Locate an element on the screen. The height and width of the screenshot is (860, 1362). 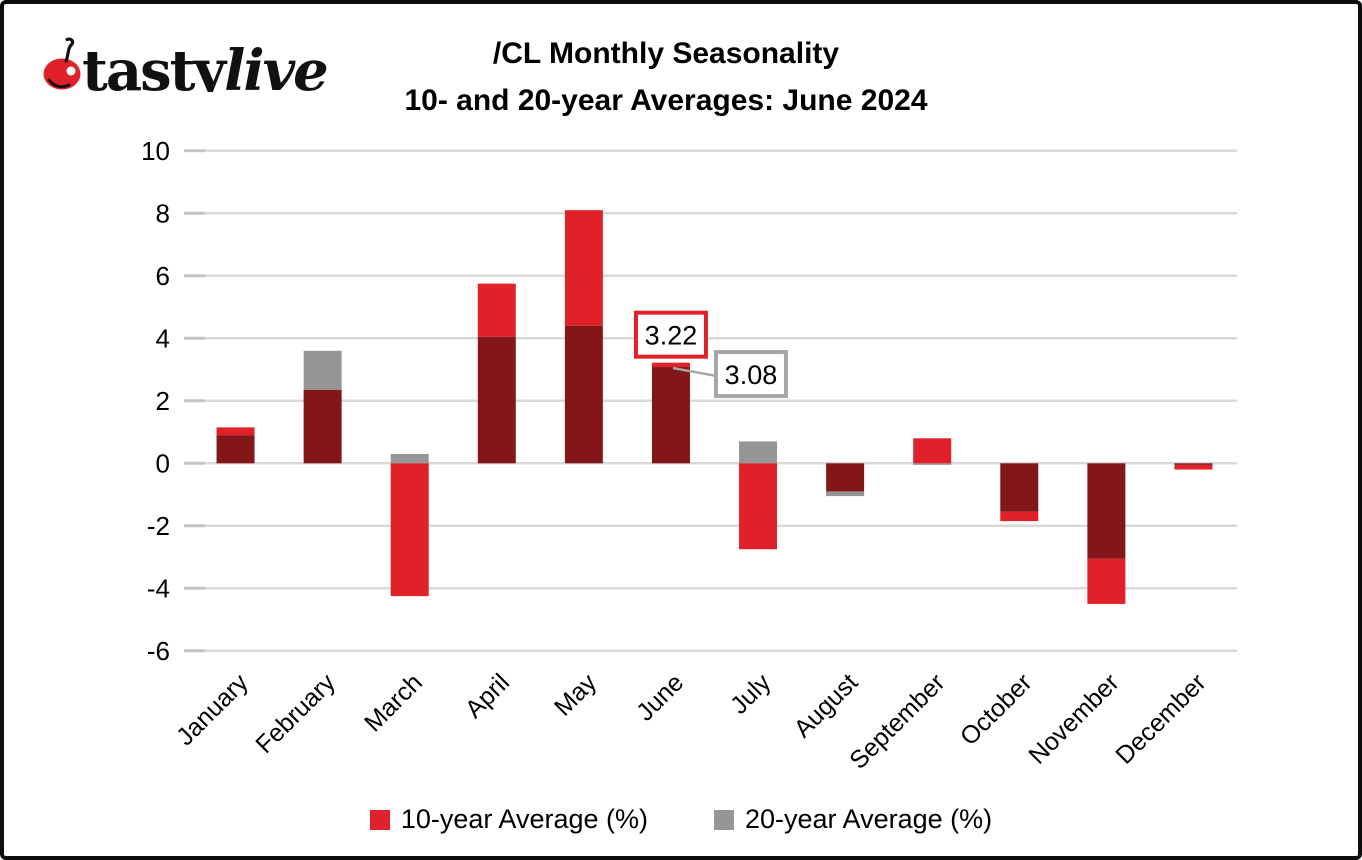
chart-title-line1: /CL Monthly Seasonality is located at coordinates (666, 53).